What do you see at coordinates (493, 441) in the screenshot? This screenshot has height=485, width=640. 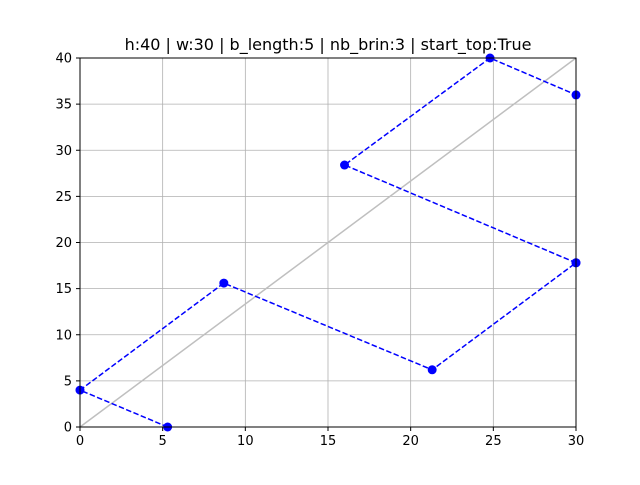 I see `x-tick-label: 25` at bounding box center [493, 441].